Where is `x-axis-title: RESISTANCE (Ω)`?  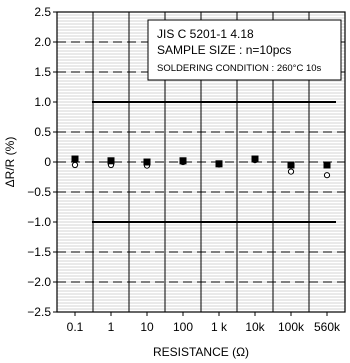
x-axis-title: RESISTANCE (Ω) is located at coordinates (201, 352).